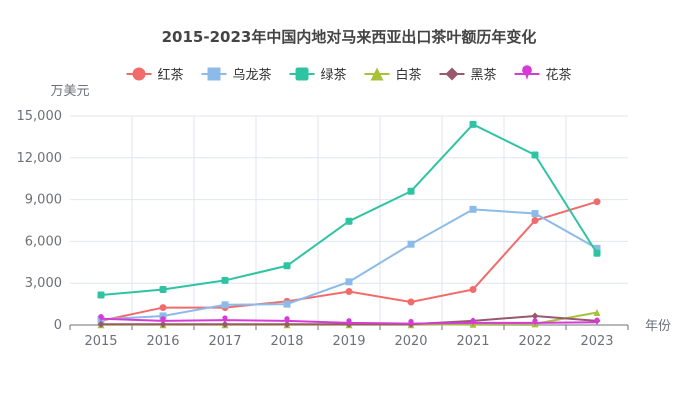  I want to click on x-tick-label: 2020, so click(410, 341).